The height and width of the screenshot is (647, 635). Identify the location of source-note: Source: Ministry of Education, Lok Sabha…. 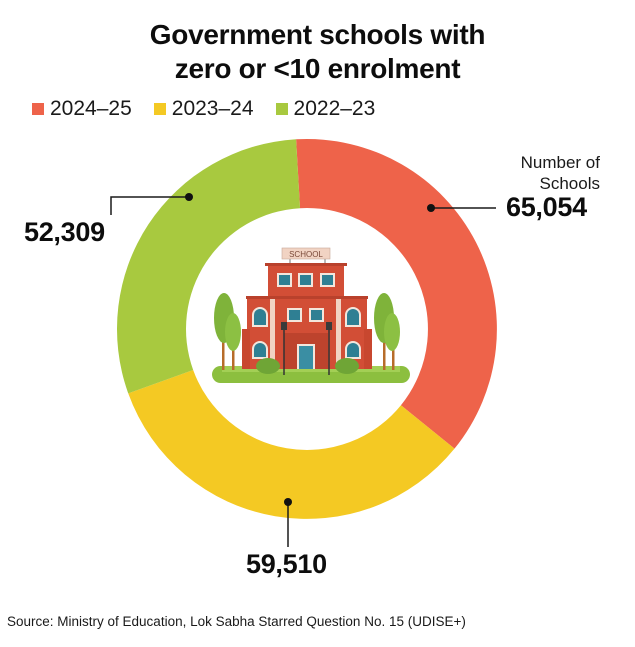
(236, 621).